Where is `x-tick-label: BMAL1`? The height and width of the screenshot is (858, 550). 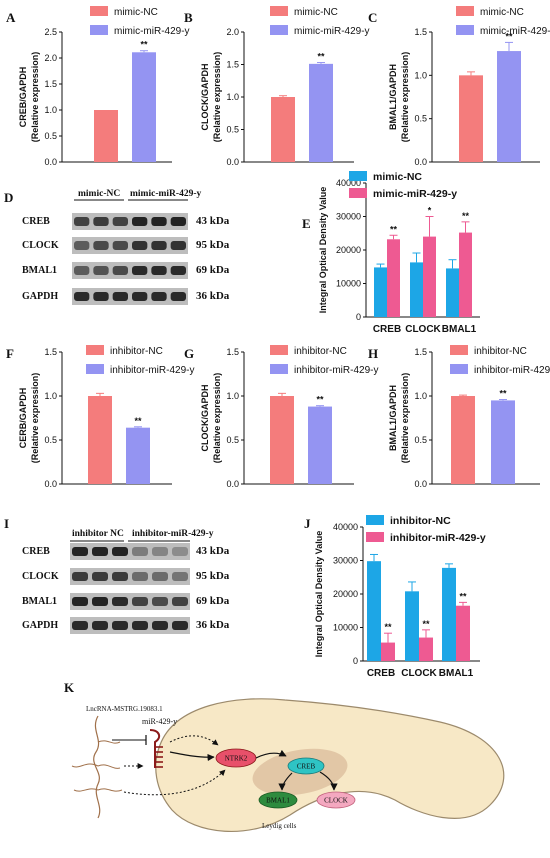
x-tick-label: BMAL1 is located at coordinates (456, 673).